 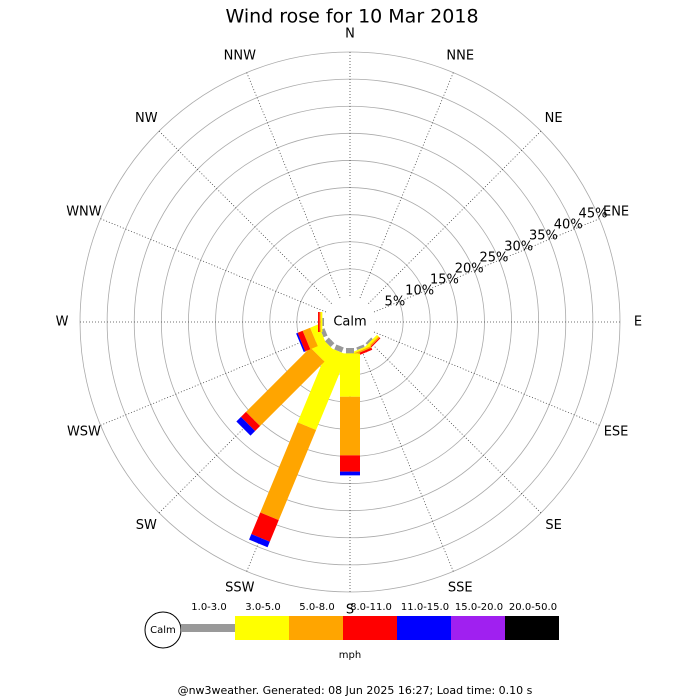 What do you see at coordinates (568, 224) in the screenshot?
I see `r-tick-label: 40%` at bounding box center [568, 224].